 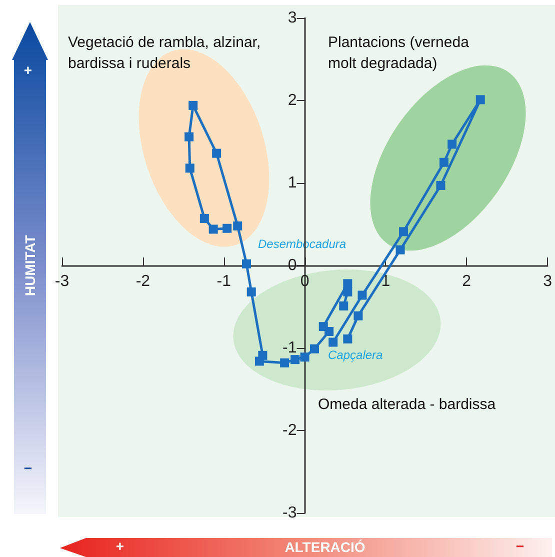 I want to click on y-tick-label: 2, so click(x=292, y=100).